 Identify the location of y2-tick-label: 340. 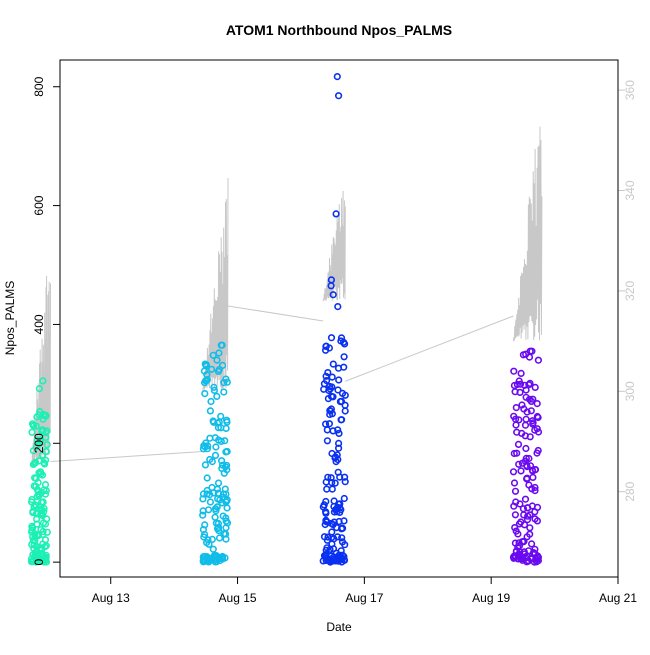
(630, 190).